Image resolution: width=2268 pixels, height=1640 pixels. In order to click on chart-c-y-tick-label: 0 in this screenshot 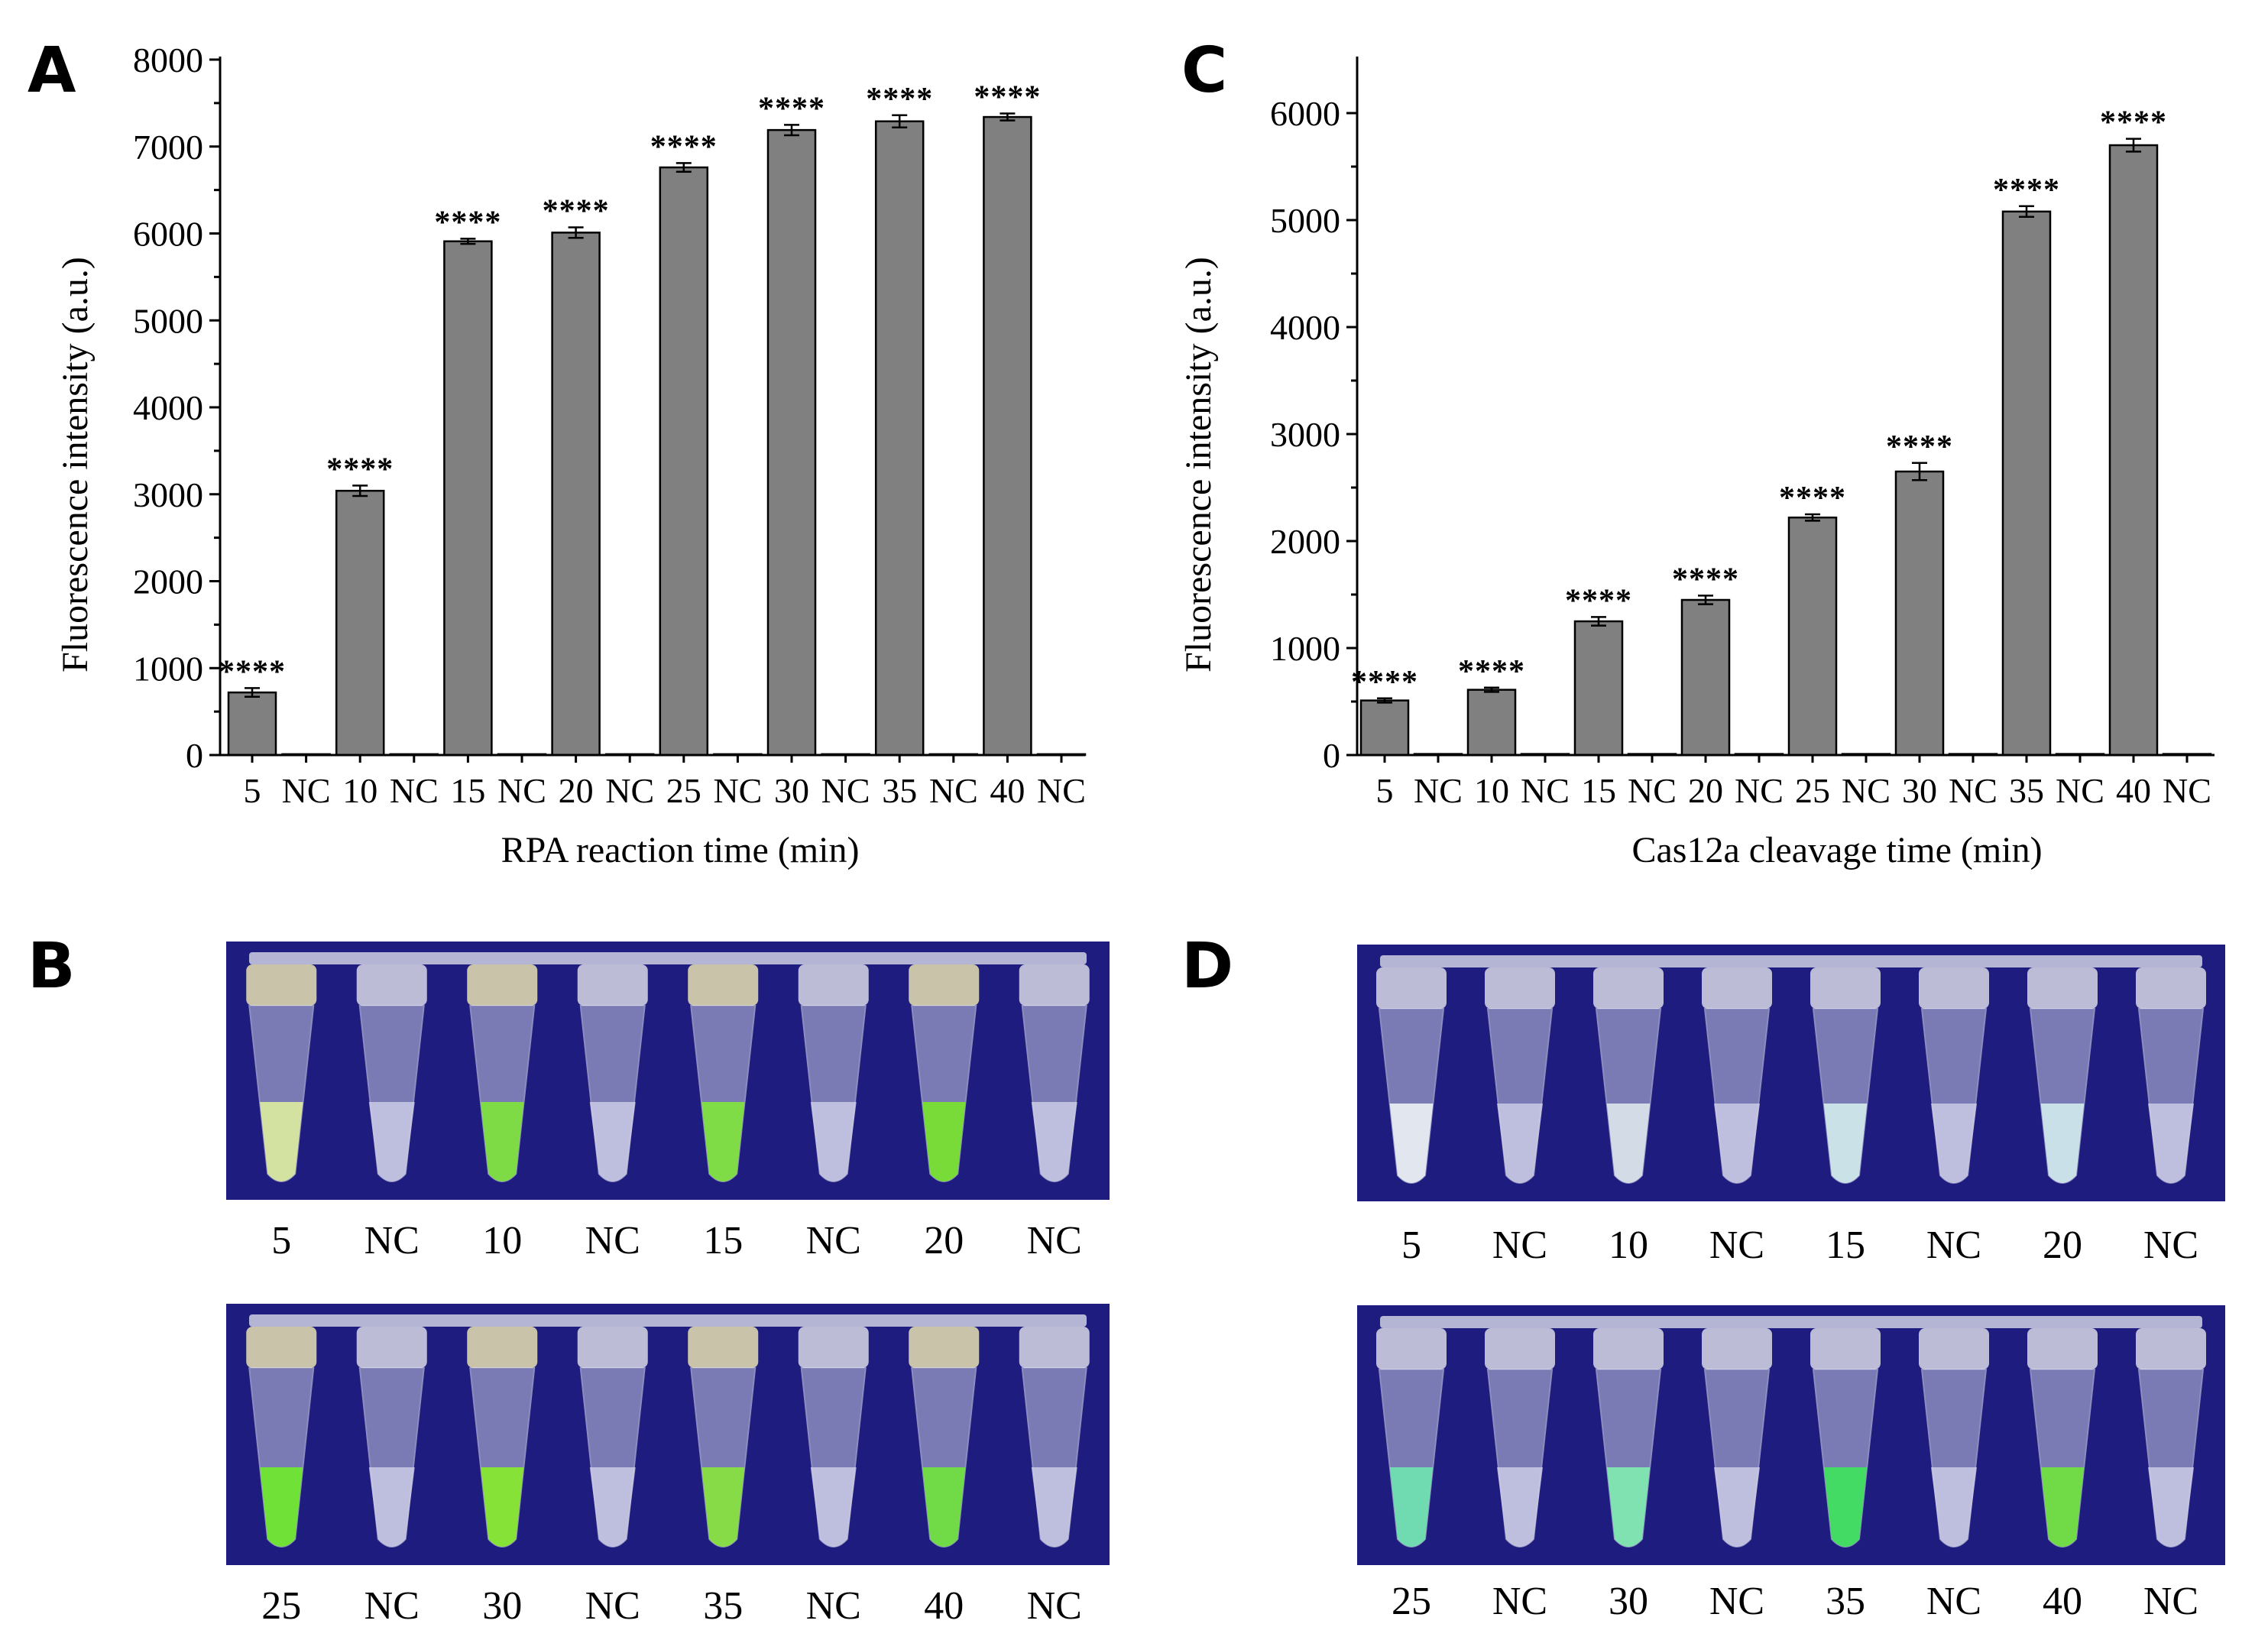, I will do `click(1331, 756)`.